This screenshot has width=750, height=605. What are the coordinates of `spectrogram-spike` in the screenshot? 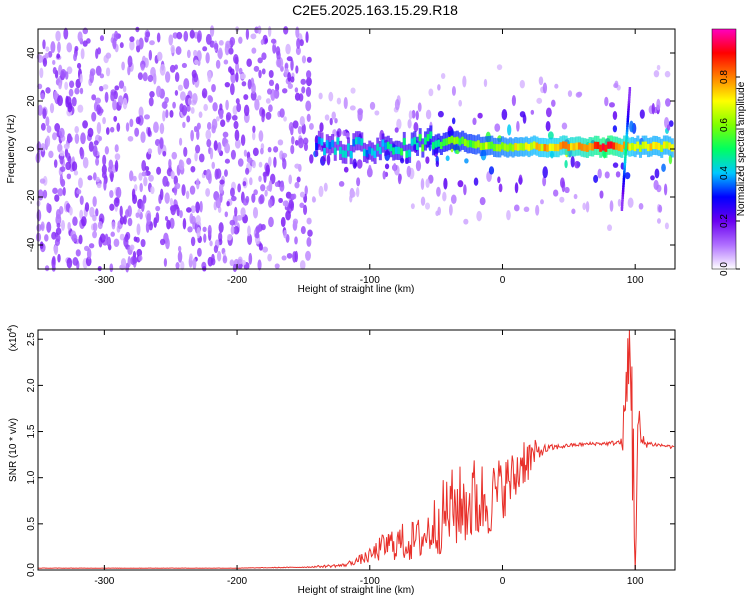 It's located at (626, 141).